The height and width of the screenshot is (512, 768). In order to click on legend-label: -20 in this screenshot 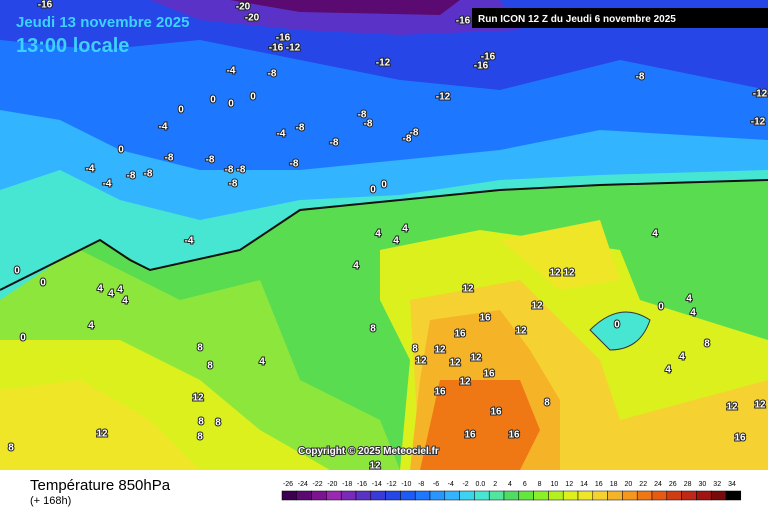, I will do `click(332, 484)`.